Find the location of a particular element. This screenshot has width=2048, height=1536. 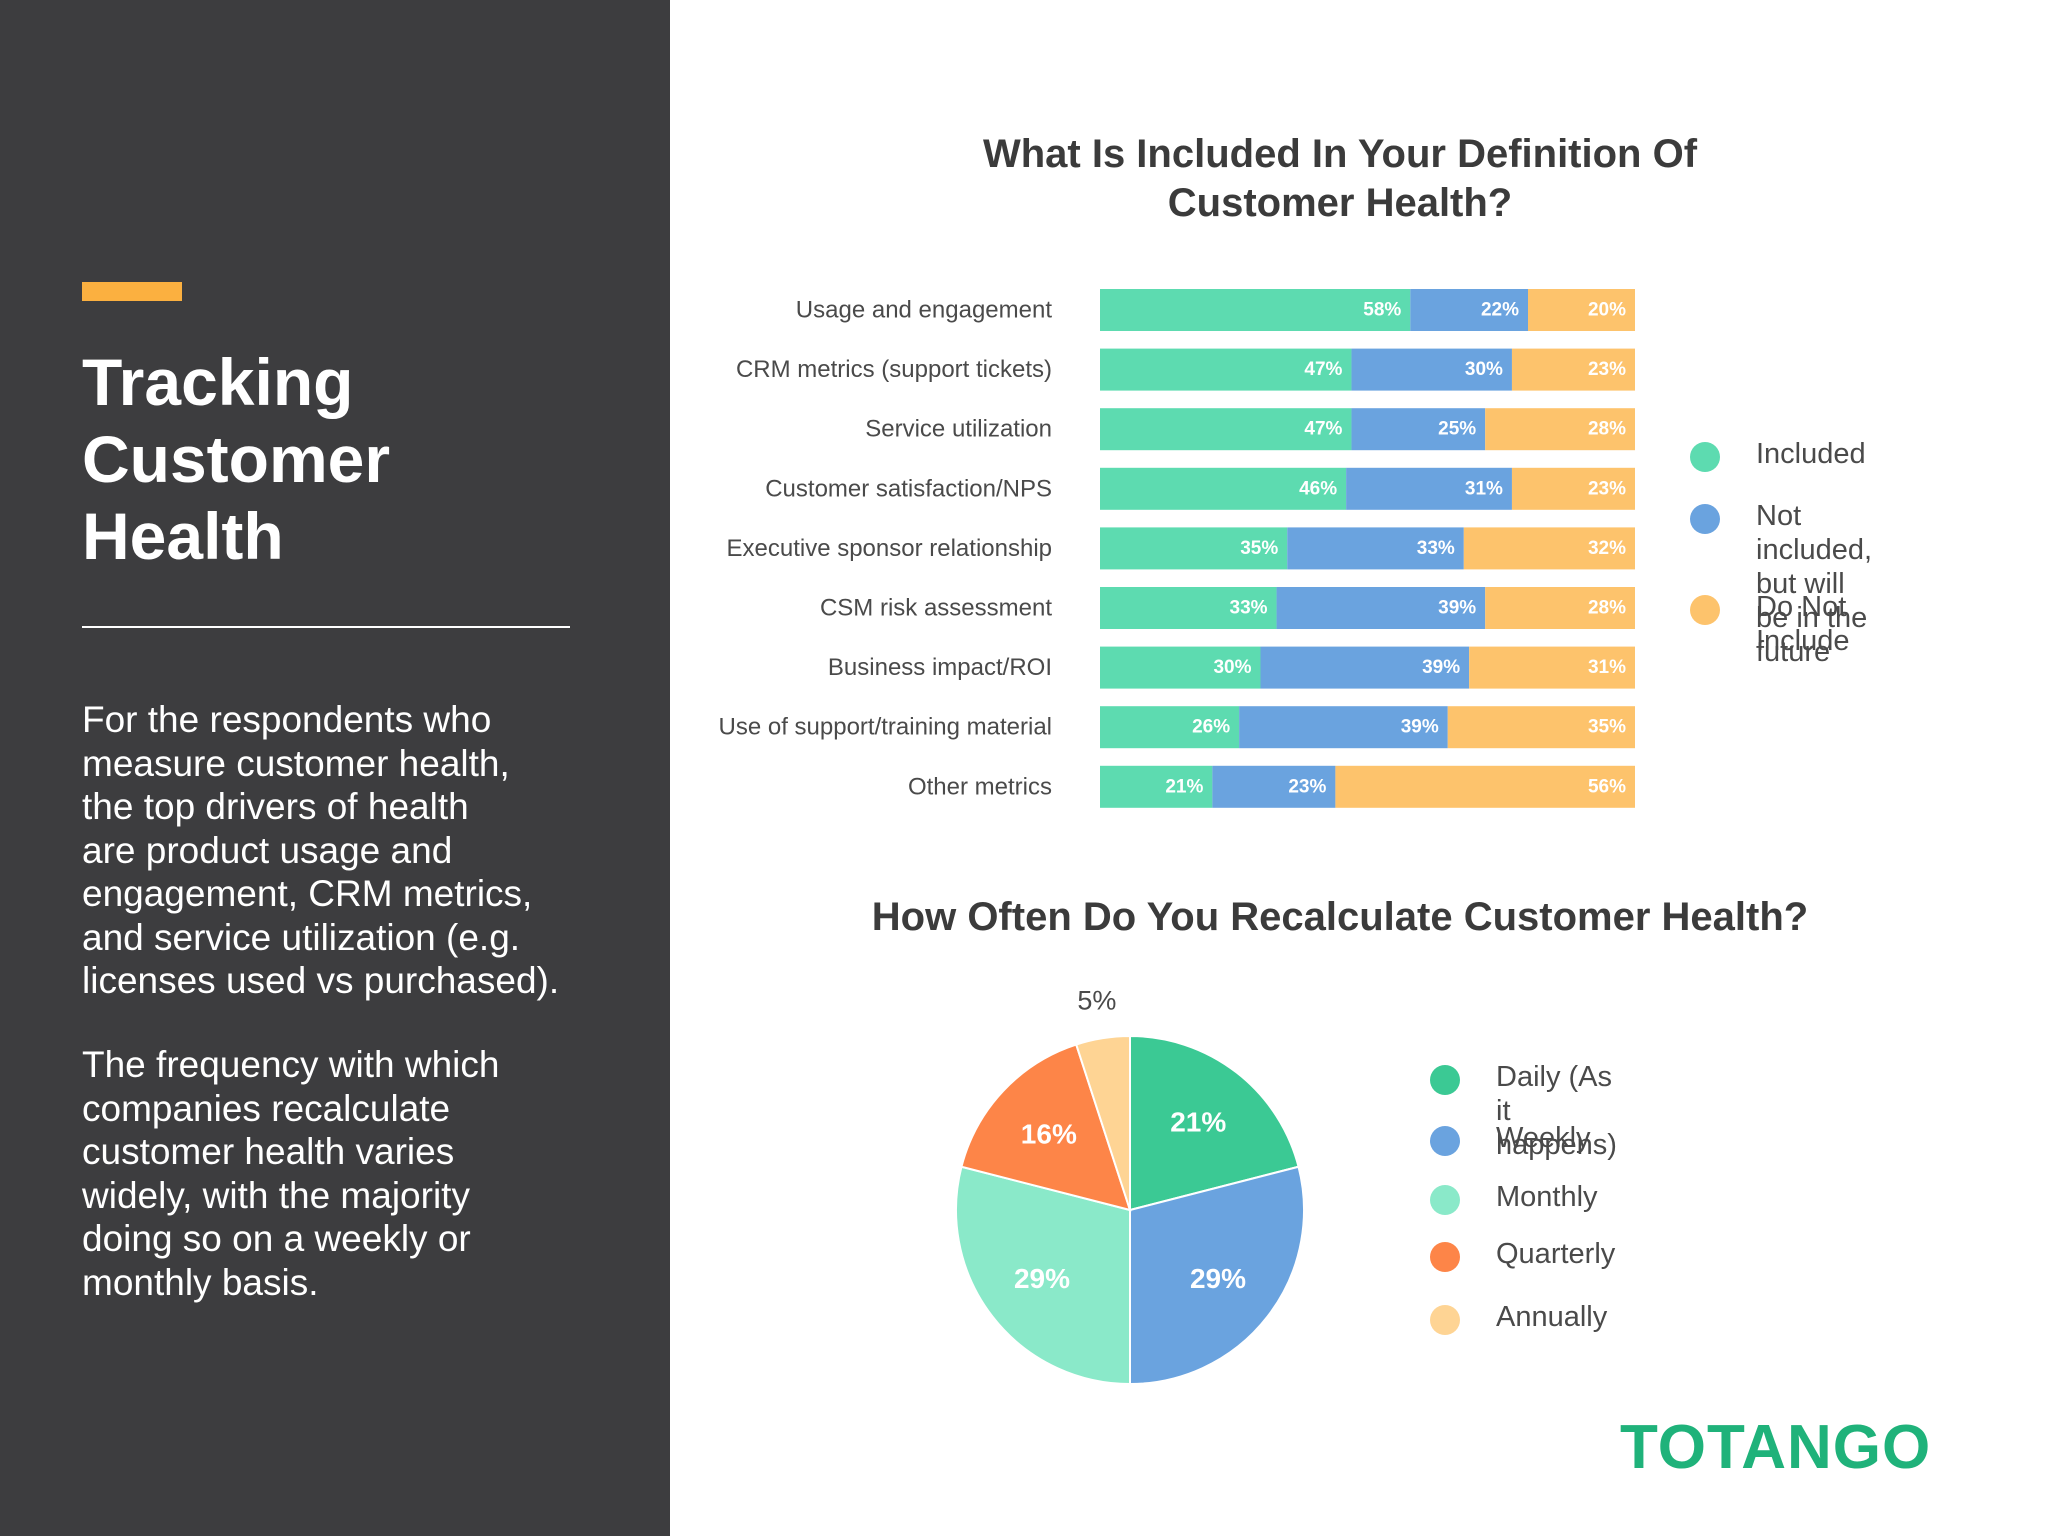

panel-title: Tracking Customer Health is located at coordinates (342, 459).